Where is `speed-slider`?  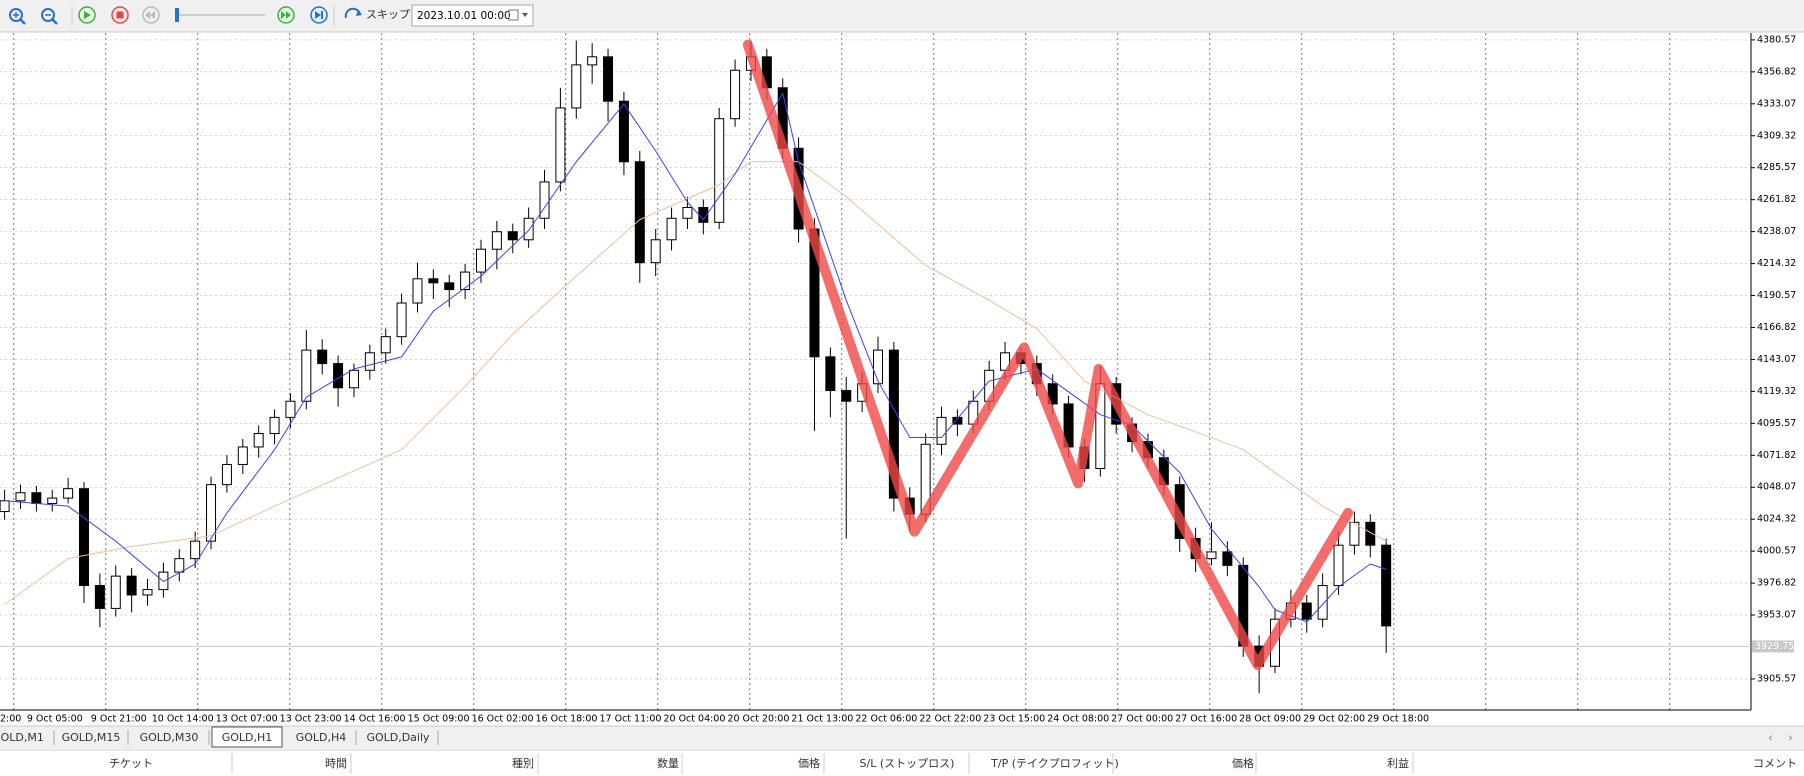
speed-slider is located at coordinates (220, 15).